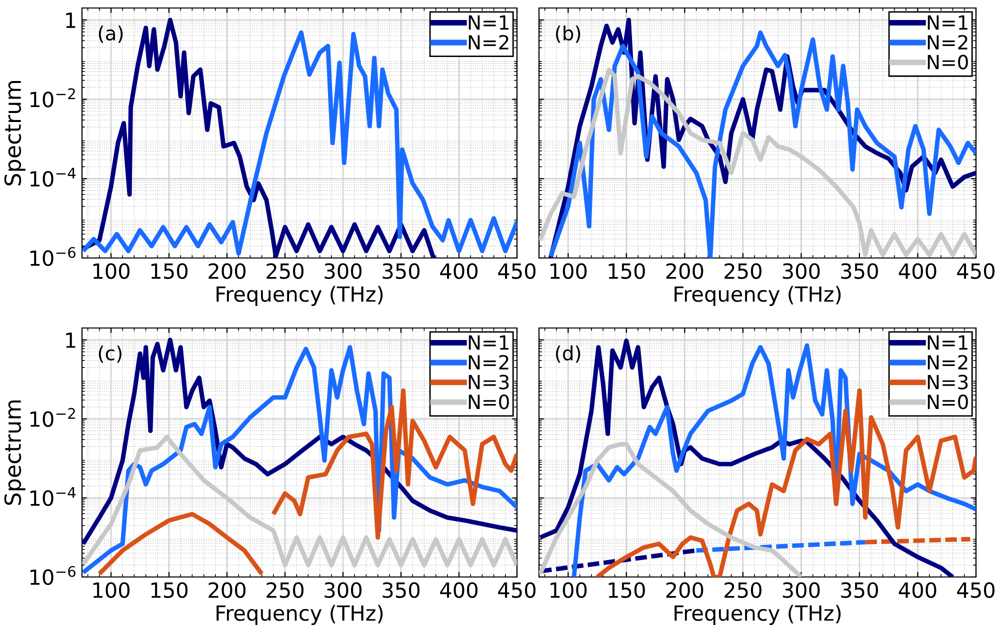  Describe the element at coordinates (110, 354) in the screenshot. I see `annotation: (c)` at that location.